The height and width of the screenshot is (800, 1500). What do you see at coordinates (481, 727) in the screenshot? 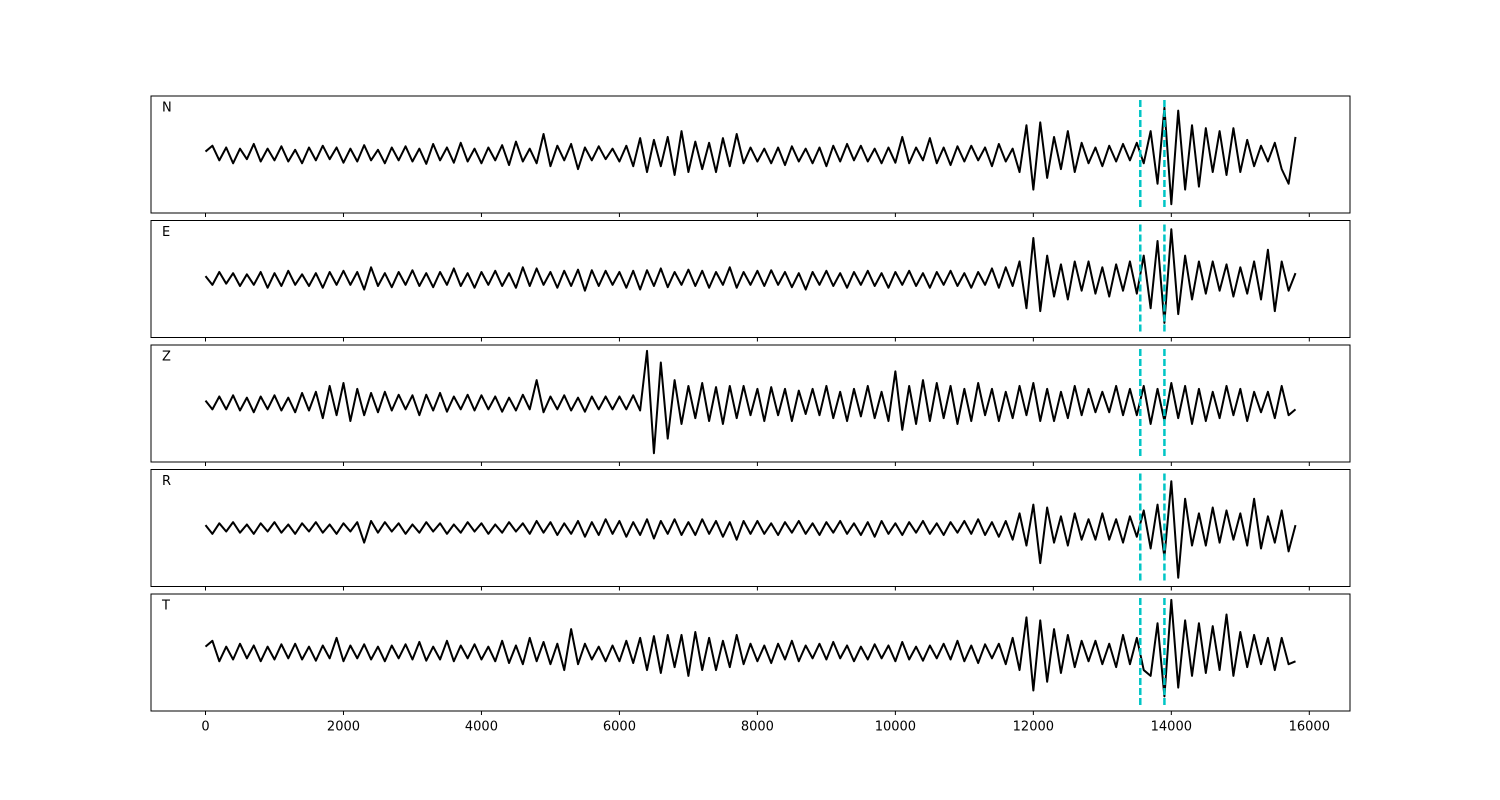
I see `x-tick-label: 4000` at bounding box center [481, 727].